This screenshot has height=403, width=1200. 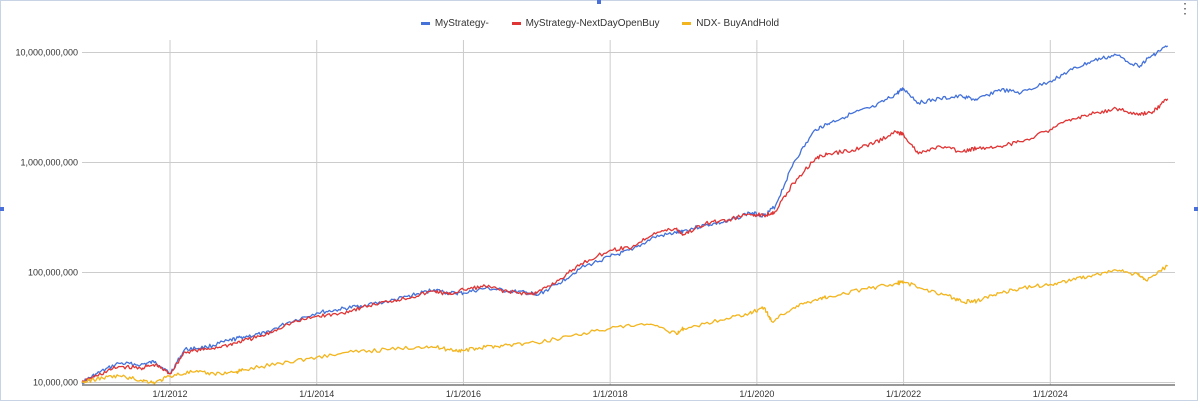 I want to click on y-tick-label: 1,000,000,000, so click(x=49, y=163).